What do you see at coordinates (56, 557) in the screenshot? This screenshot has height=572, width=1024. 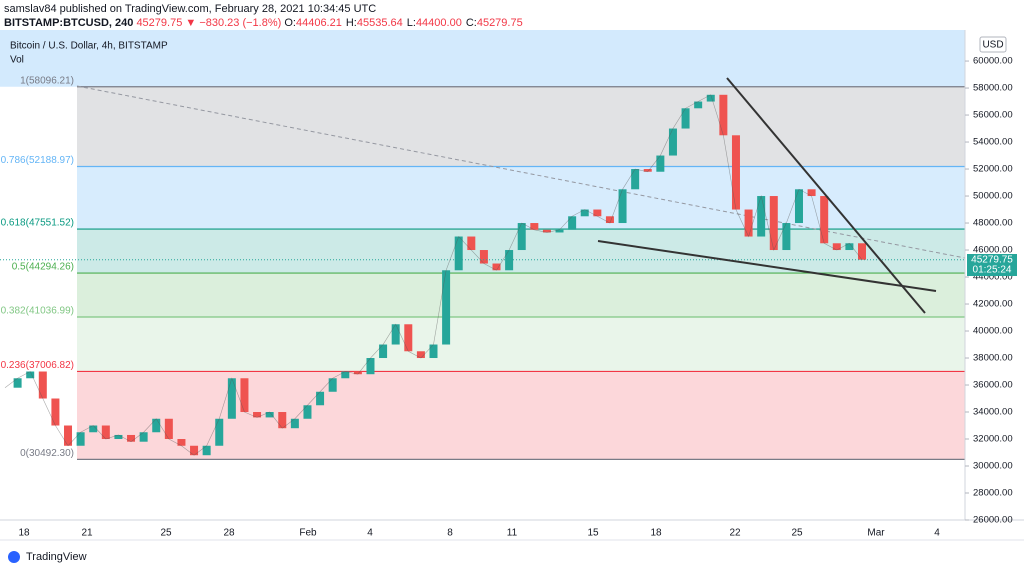 I see `footer: TradingView` at bounding box center [56, 557].